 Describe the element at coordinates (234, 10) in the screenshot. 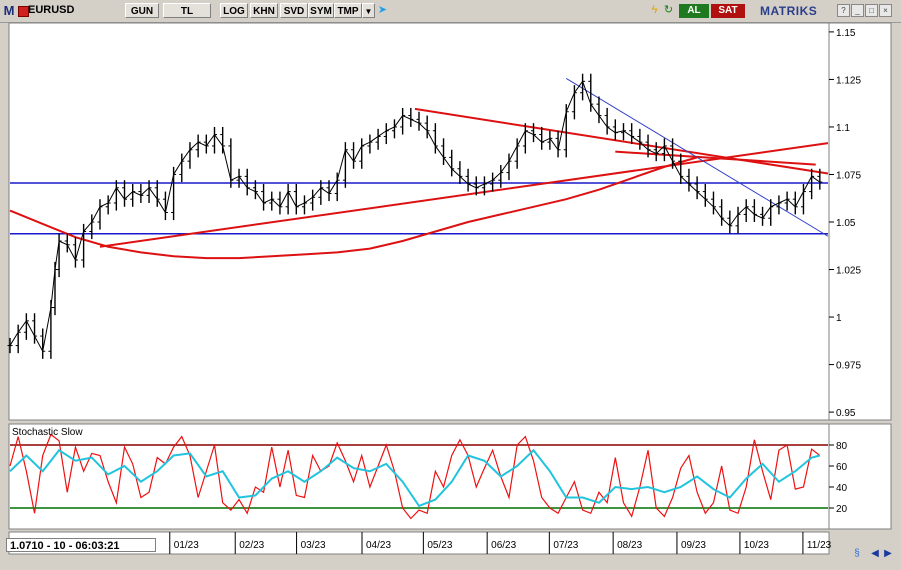

I see `log-scale-button: LOG` at that location.